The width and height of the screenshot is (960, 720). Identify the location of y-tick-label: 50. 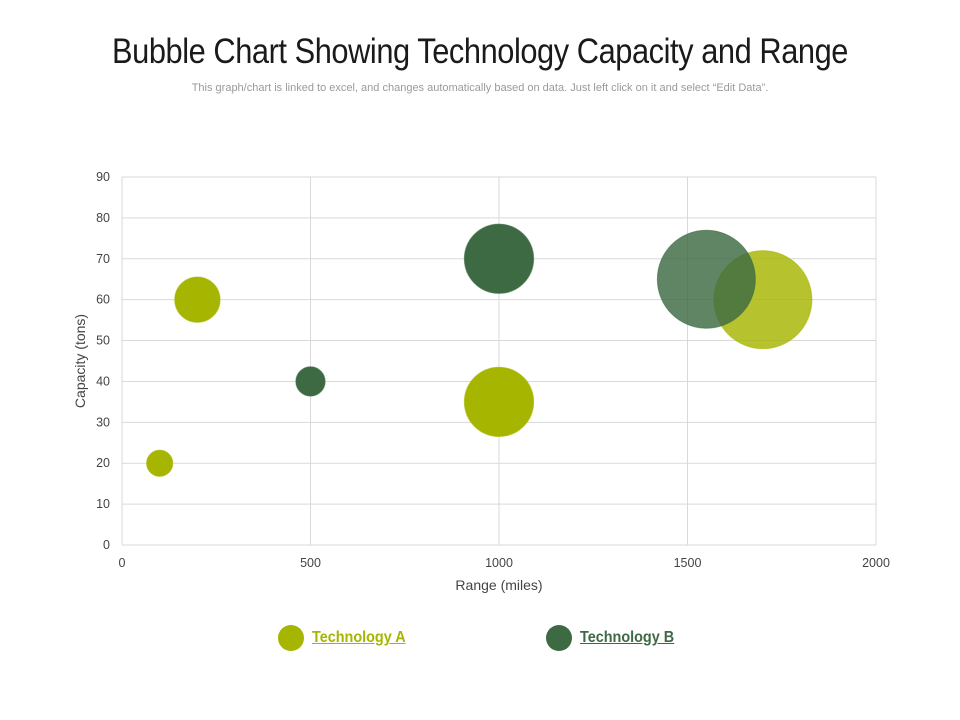
(103, 341).